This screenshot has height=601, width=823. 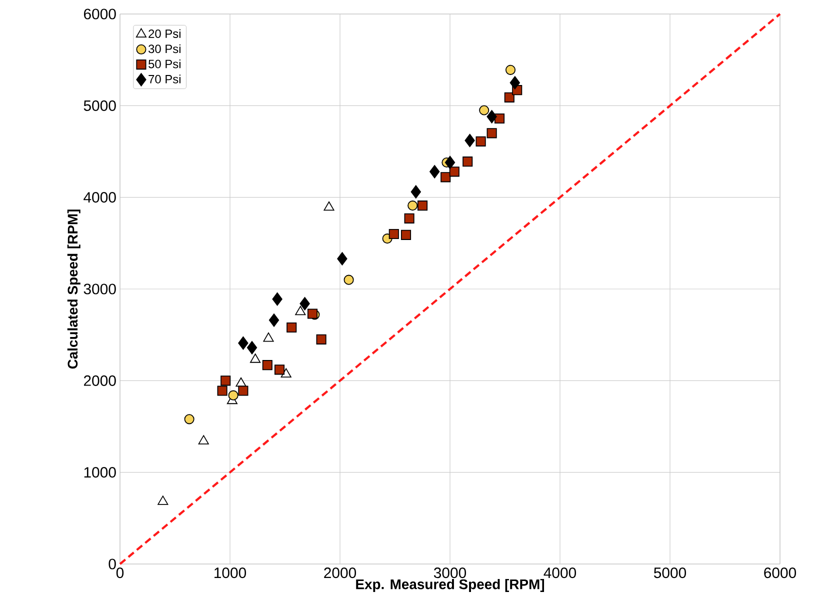 What do you see at coordinates (100, 105) in the screenshot?
I see `y-tick-label: 5000` at bounding box center [100, 105].